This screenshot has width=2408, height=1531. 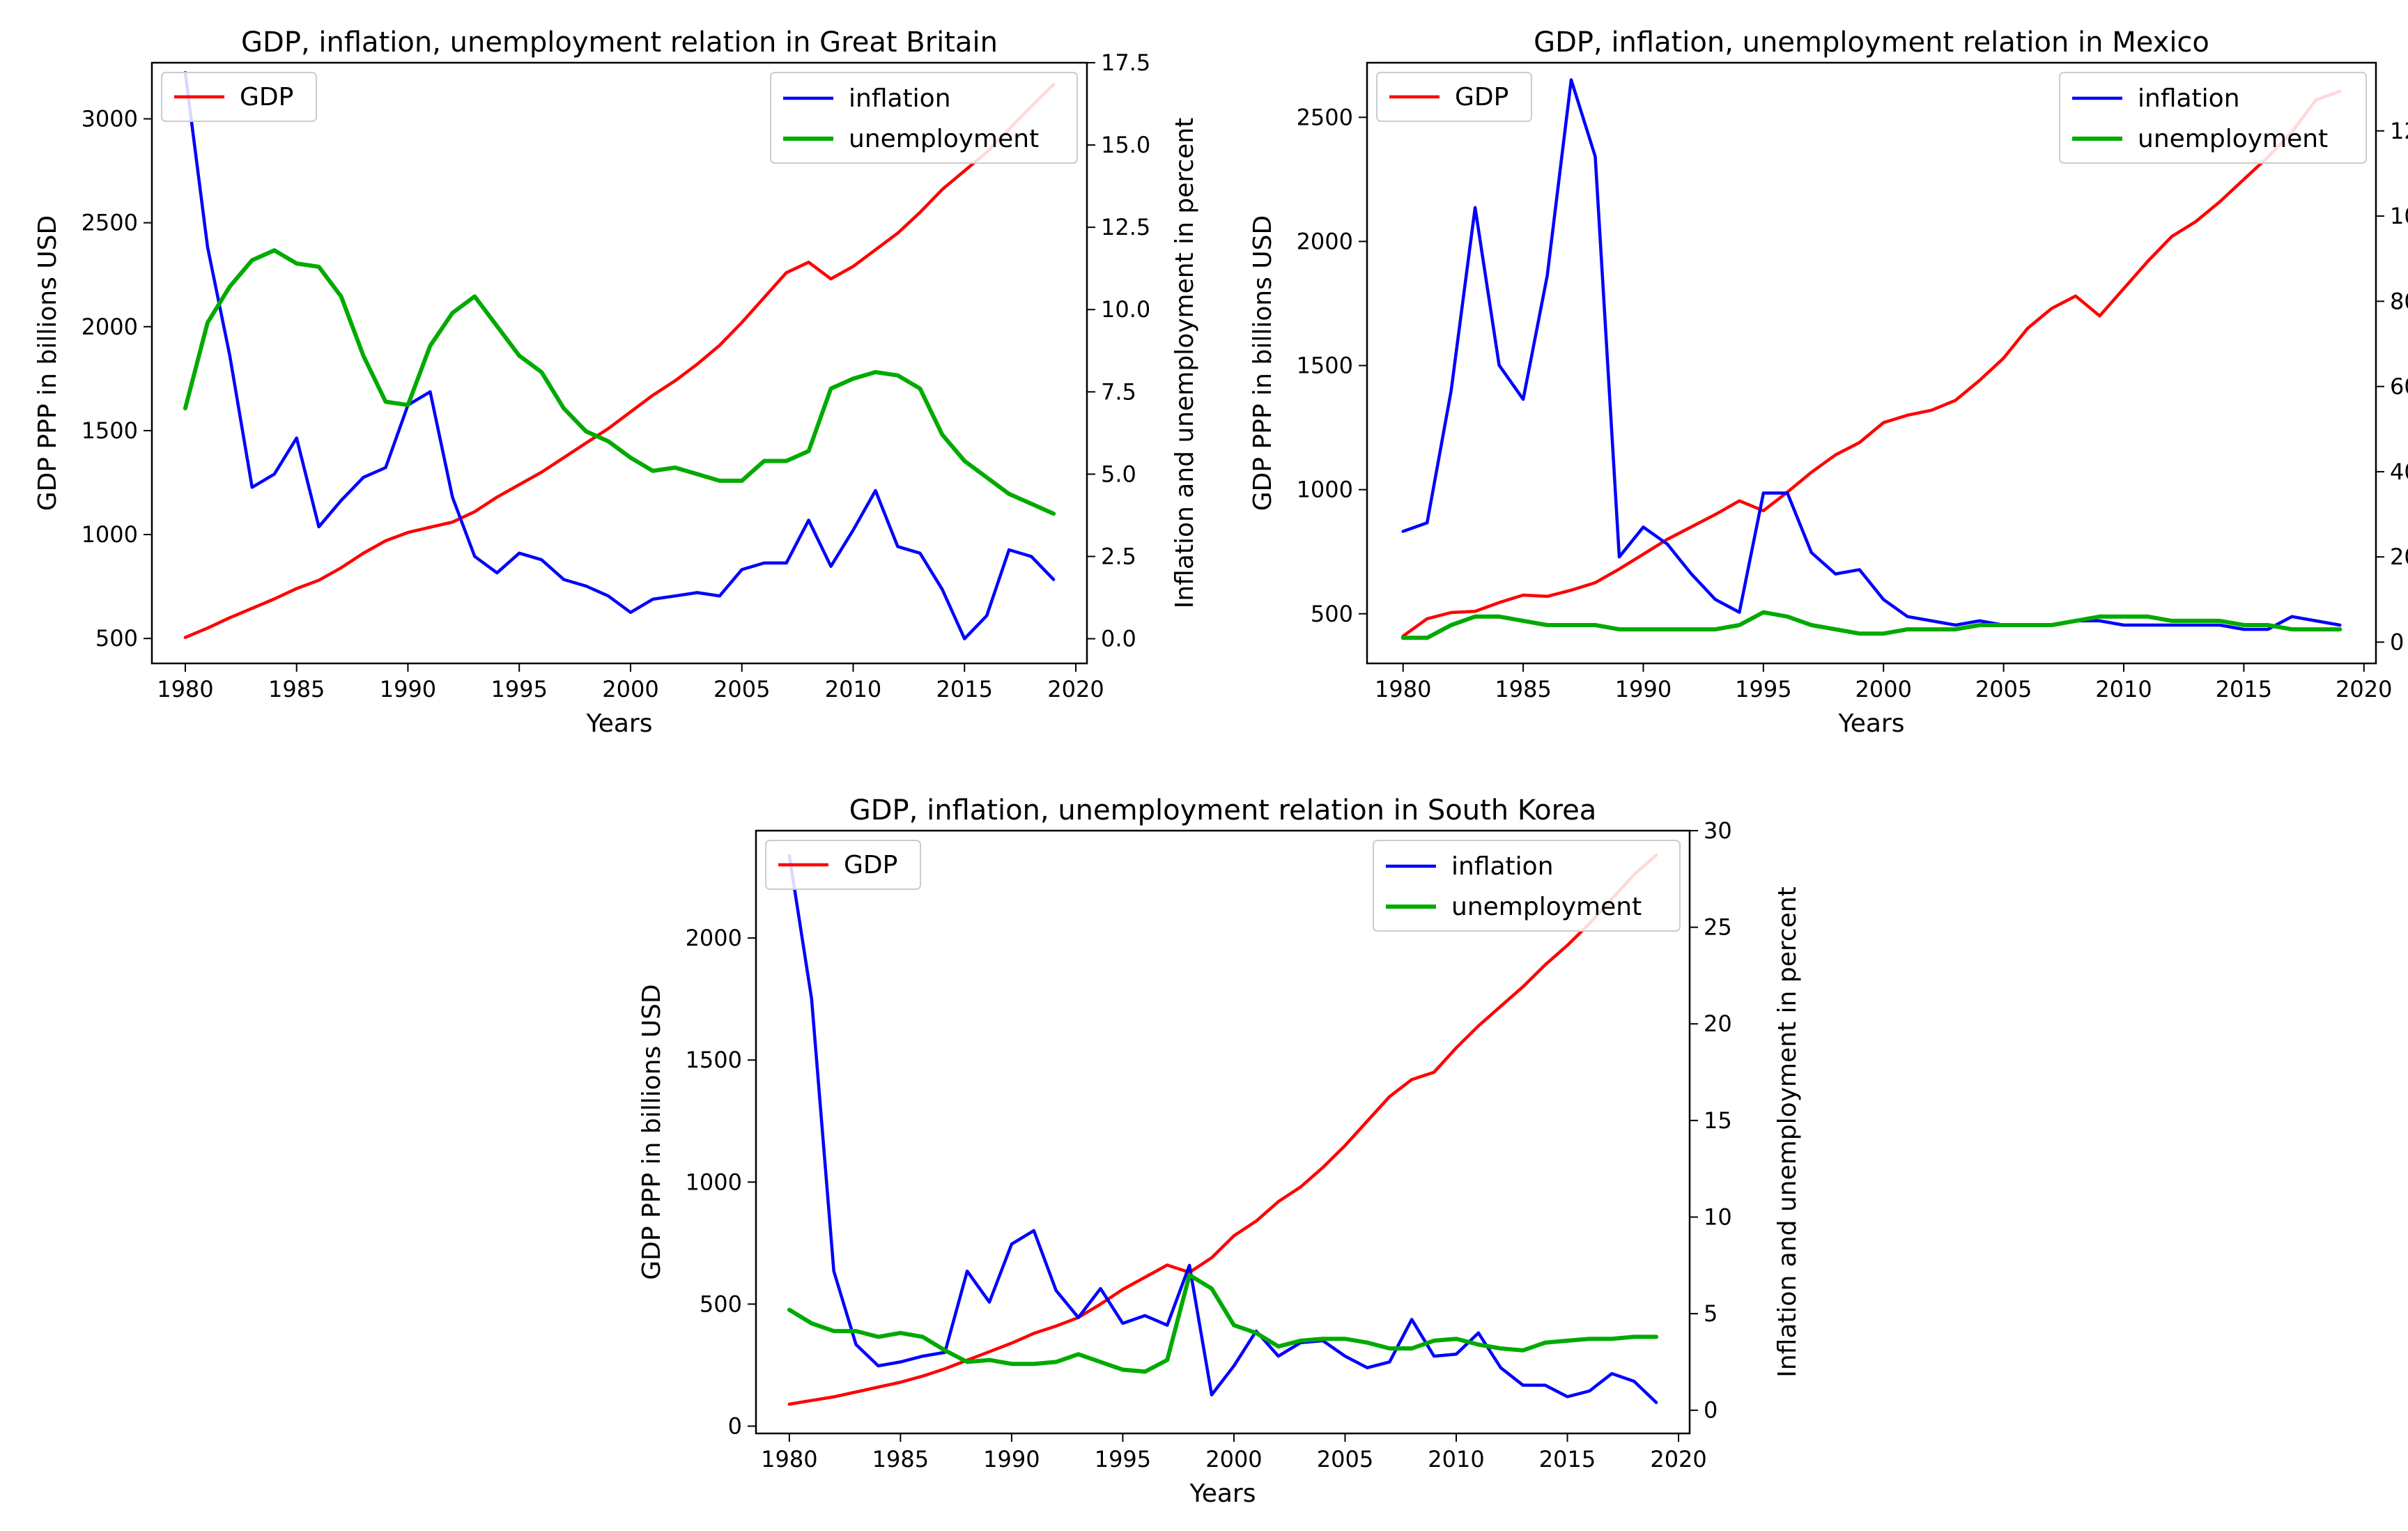 I want to click on y-right-tick-label: 7.5, so click(x=1119, y=391).